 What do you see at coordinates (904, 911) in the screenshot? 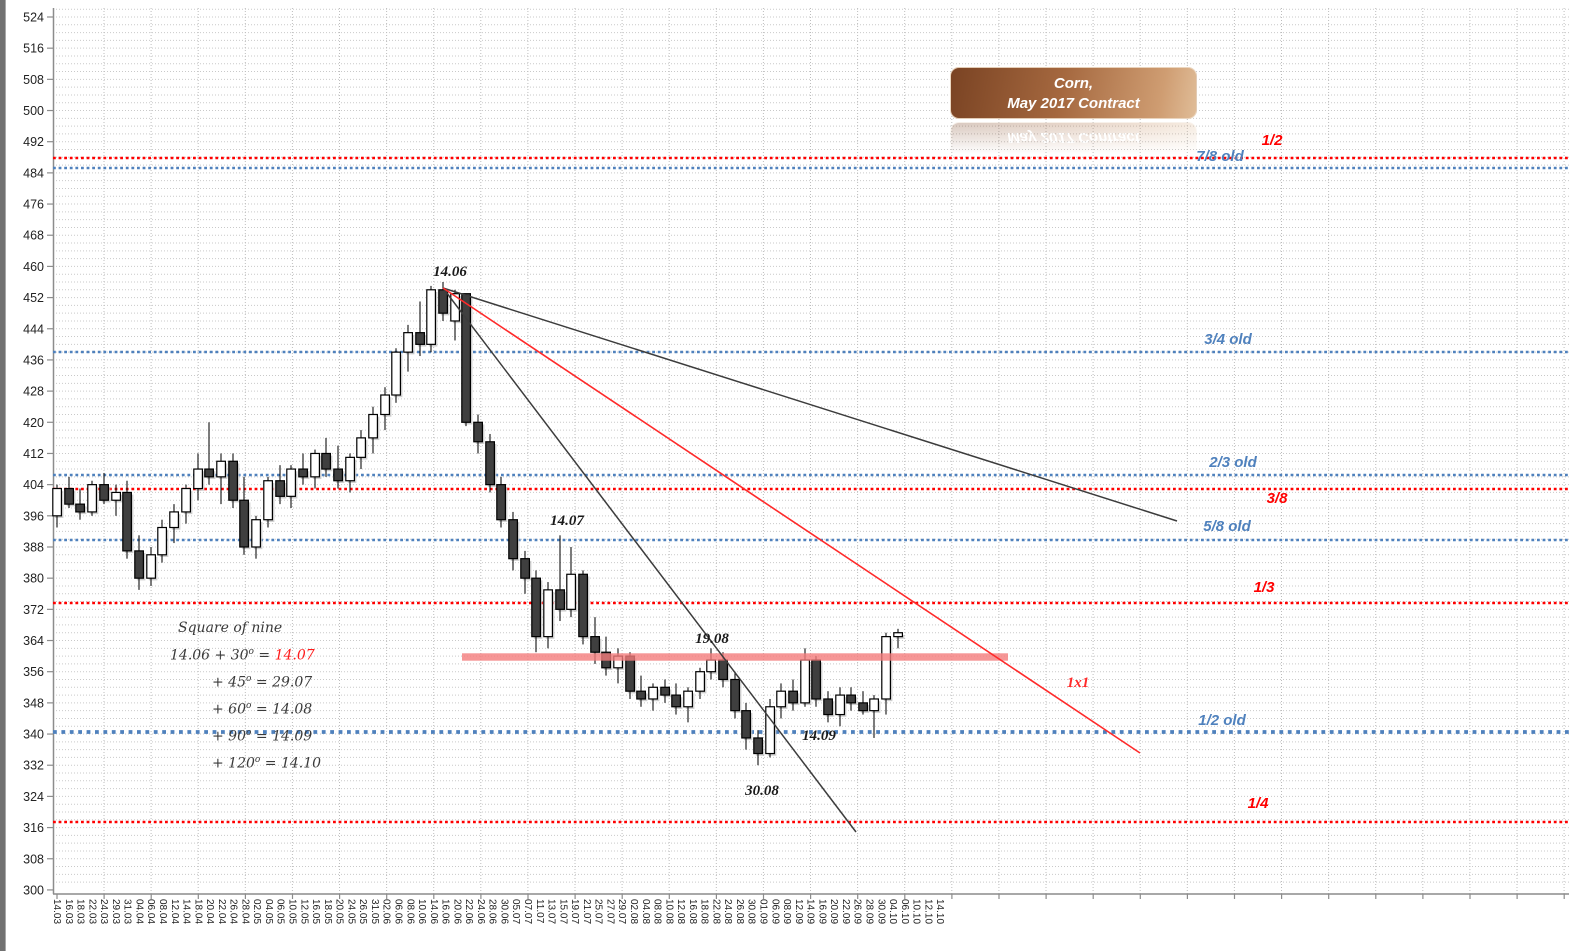
I see `svg-text: 06.10` at bounding box center [904, 911].